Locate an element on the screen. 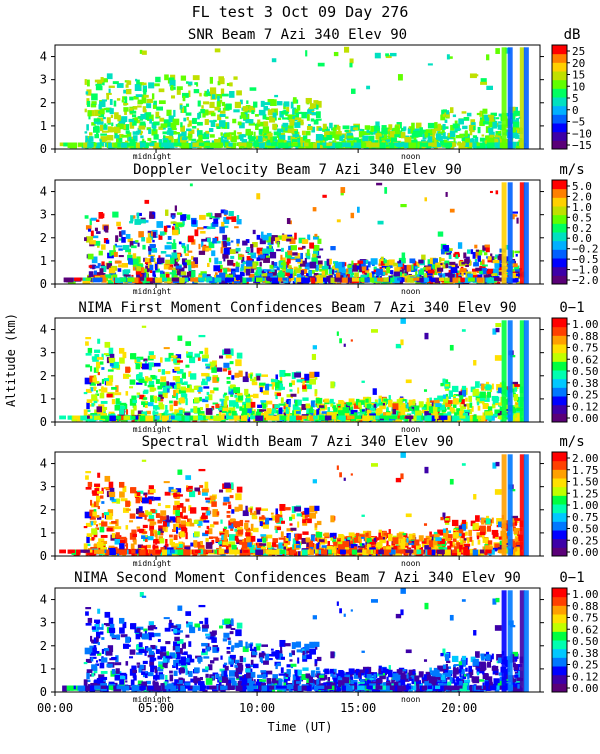 This screenshot has width=600, height=754. time-marker-noon: noon is located at coordinates (410, 291).